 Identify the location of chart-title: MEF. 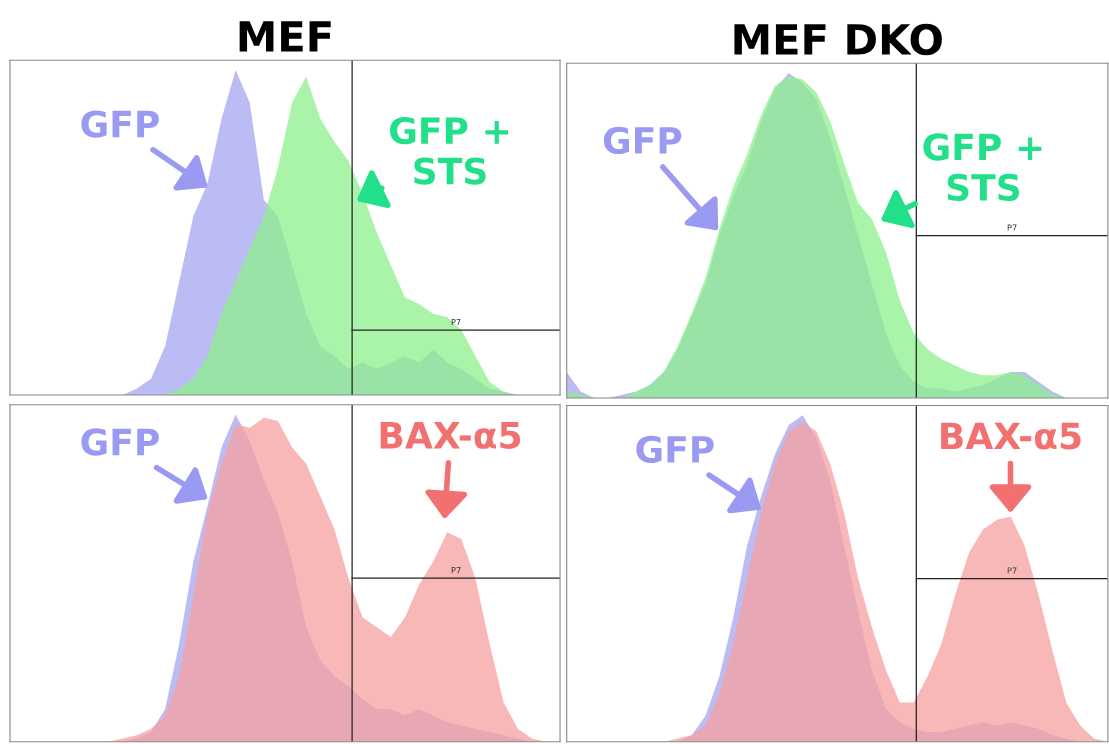
(285, 36).